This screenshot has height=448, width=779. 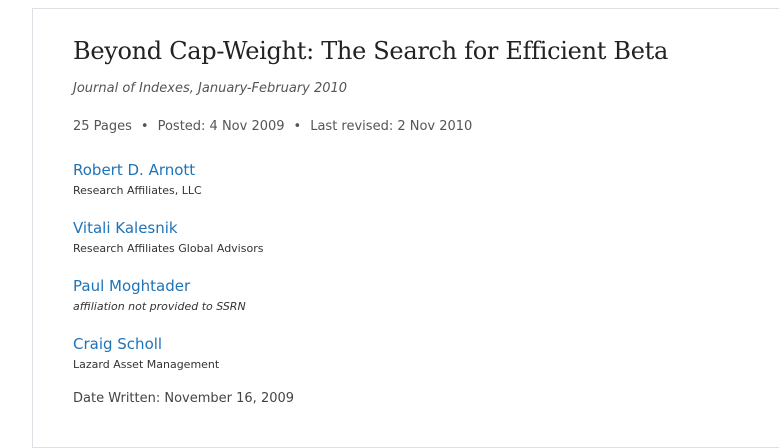 What do you see at coordinates (132, 286) in the screenshot?
I see `author-link: Paul Moghtader` at bounding box center [132, 286].